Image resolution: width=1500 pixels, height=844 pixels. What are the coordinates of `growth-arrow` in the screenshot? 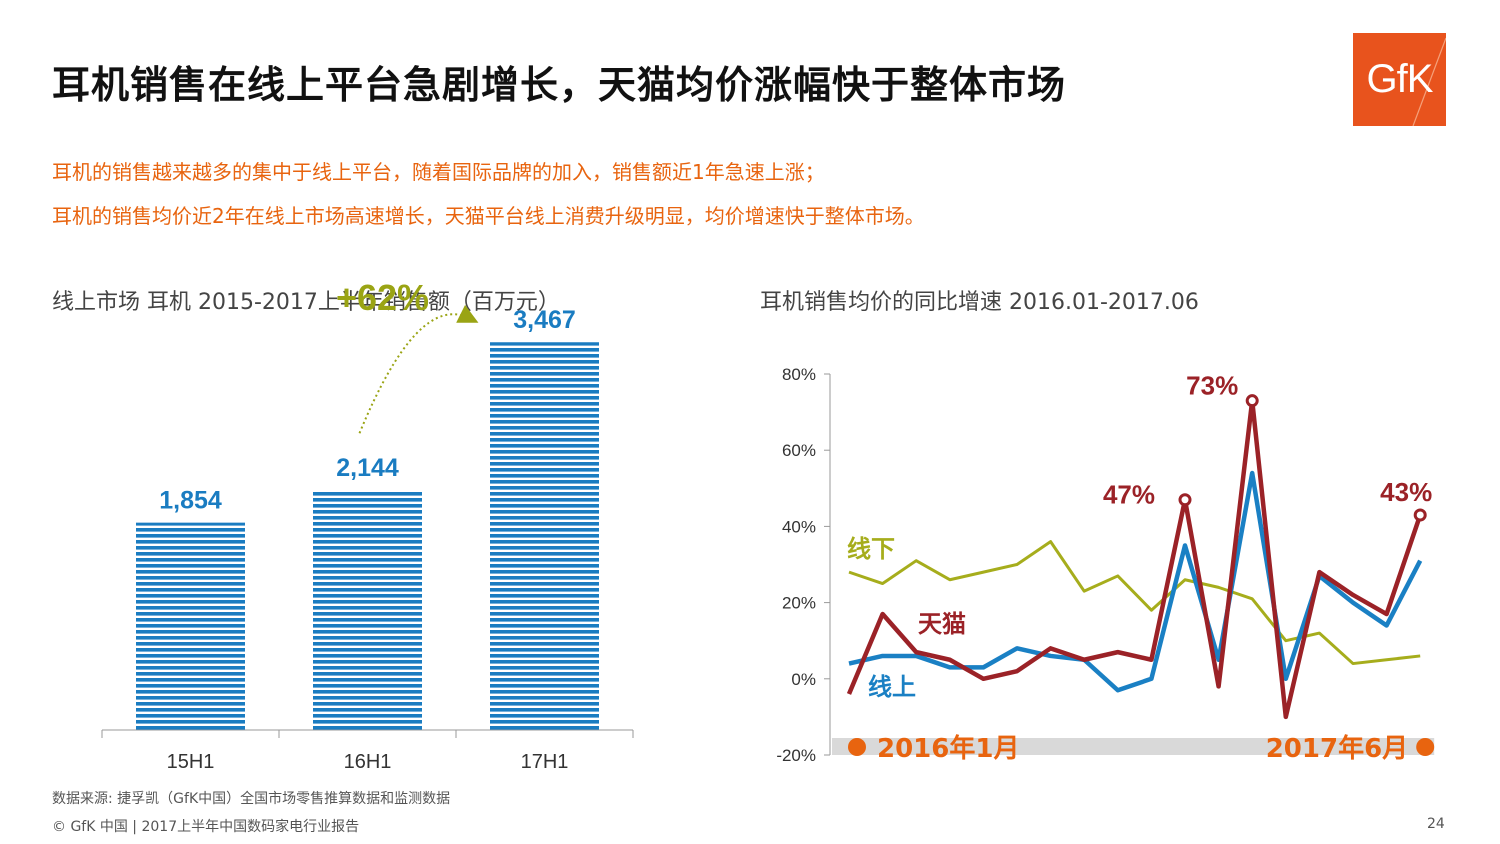 It's located at (418, 369).